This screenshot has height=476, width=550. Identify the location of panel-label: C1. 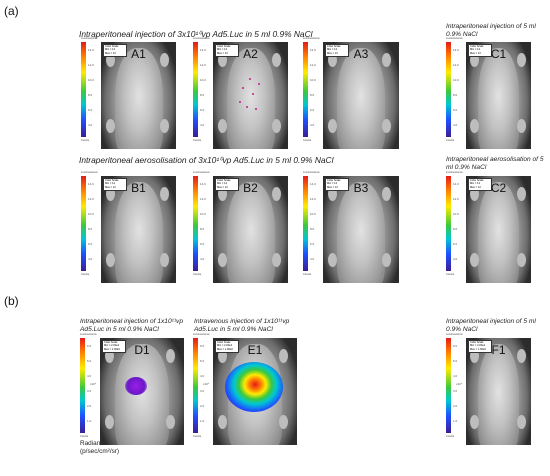
(498, 54).